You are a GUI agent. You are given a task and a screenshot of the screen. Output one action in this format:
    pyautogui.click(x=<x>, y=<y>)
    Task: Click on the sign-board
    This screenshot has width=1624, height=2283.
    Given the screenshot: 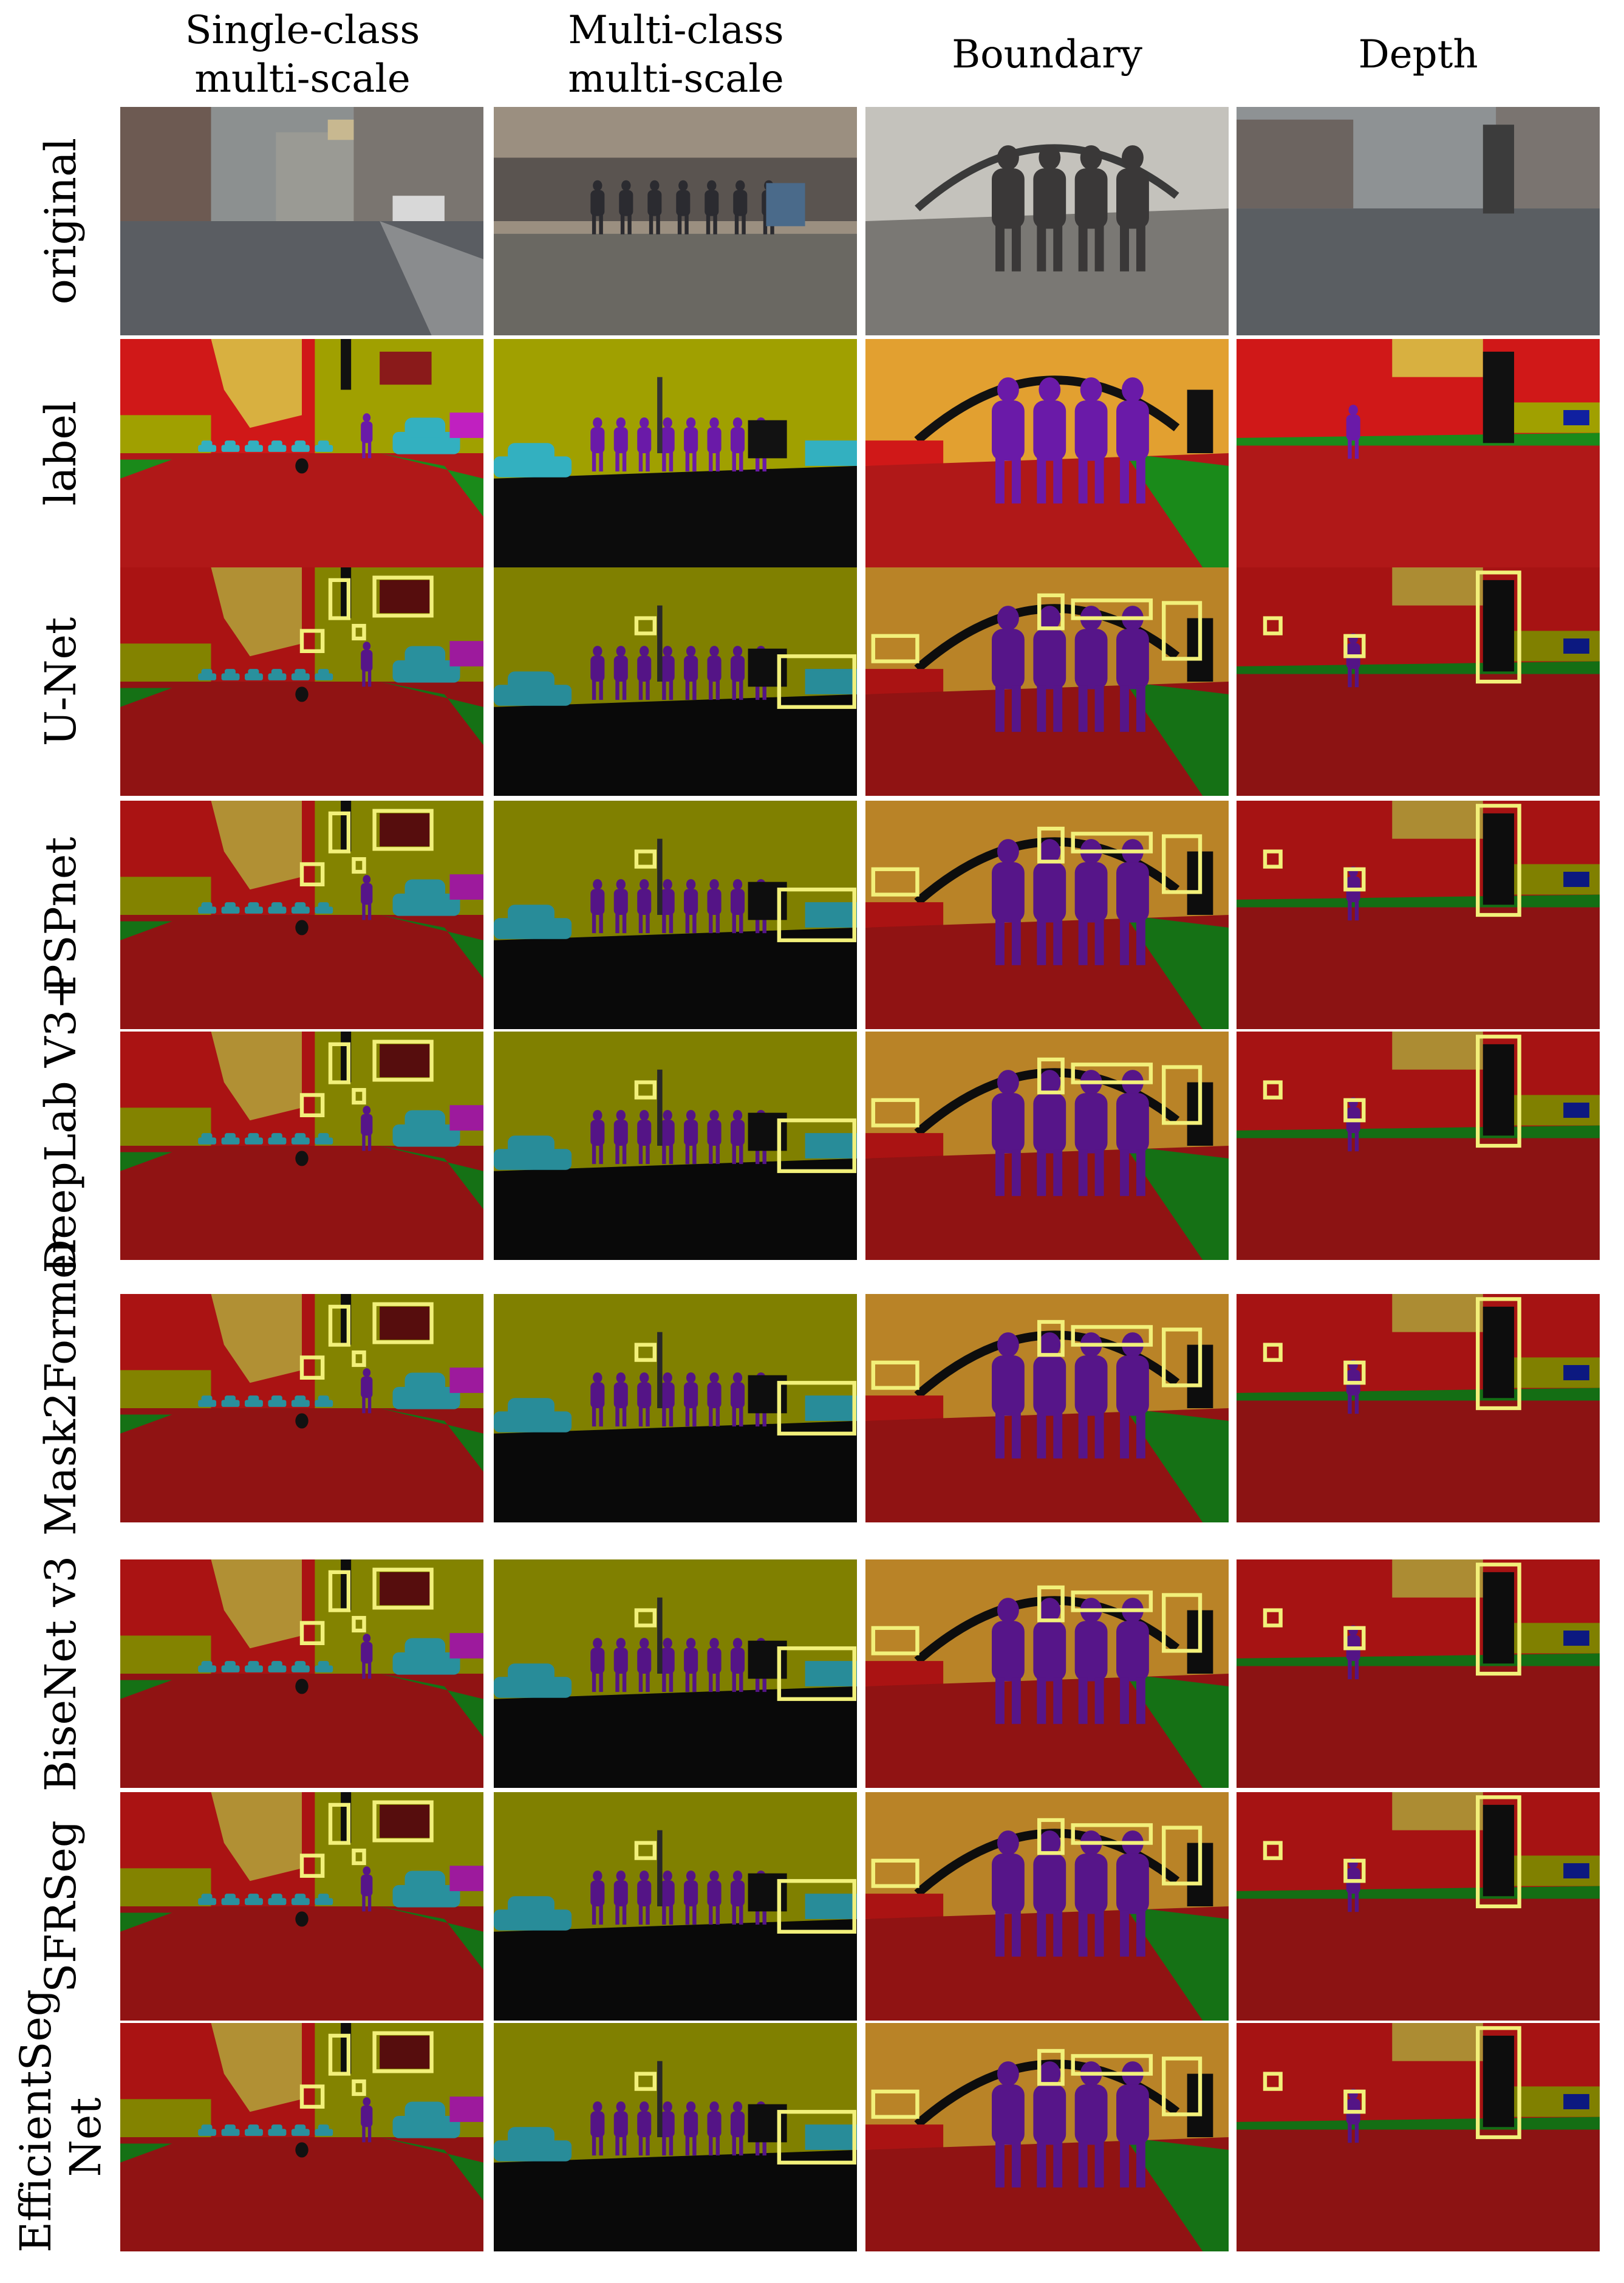 What is the action you would take?
    pyautogui.click(x=406, y=1061)
    